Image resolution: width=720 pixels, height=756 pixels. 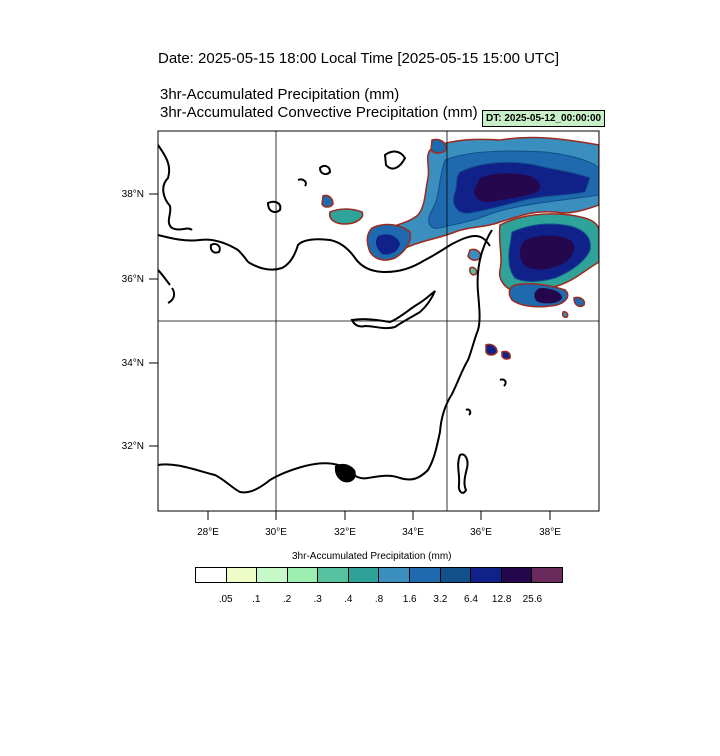 What do you see at coordinates (379, 599) in the screenshot?
I see `colorbar-level-label: .8` at bounding box center [379, 599].